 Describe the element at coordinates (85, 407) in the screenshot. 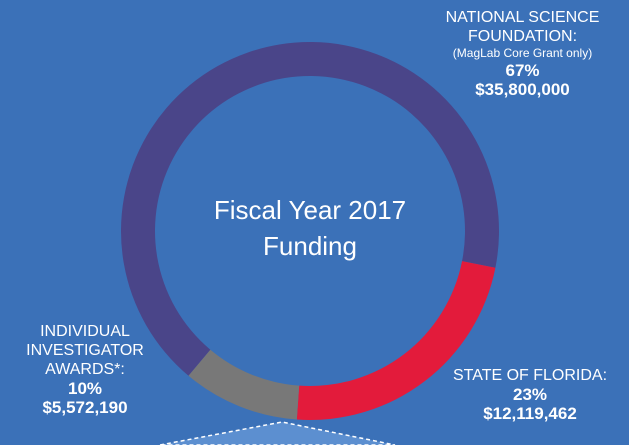

I see `amount-label: $5,572,190` at that location.